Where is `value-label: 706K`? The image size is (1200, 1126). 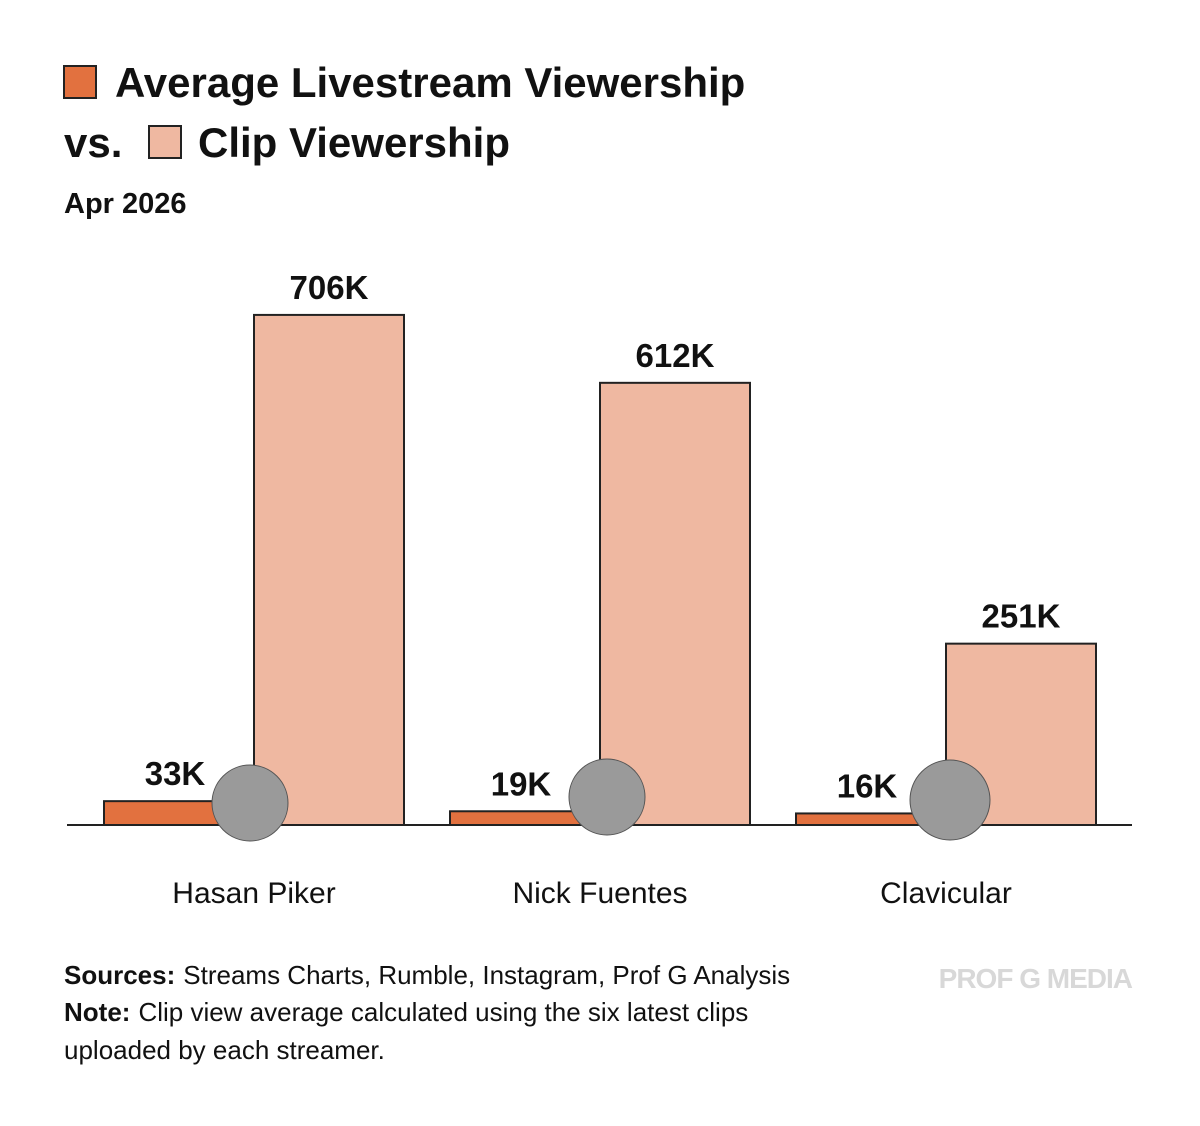 value-label: 706K is located at coordinates (329, 287).